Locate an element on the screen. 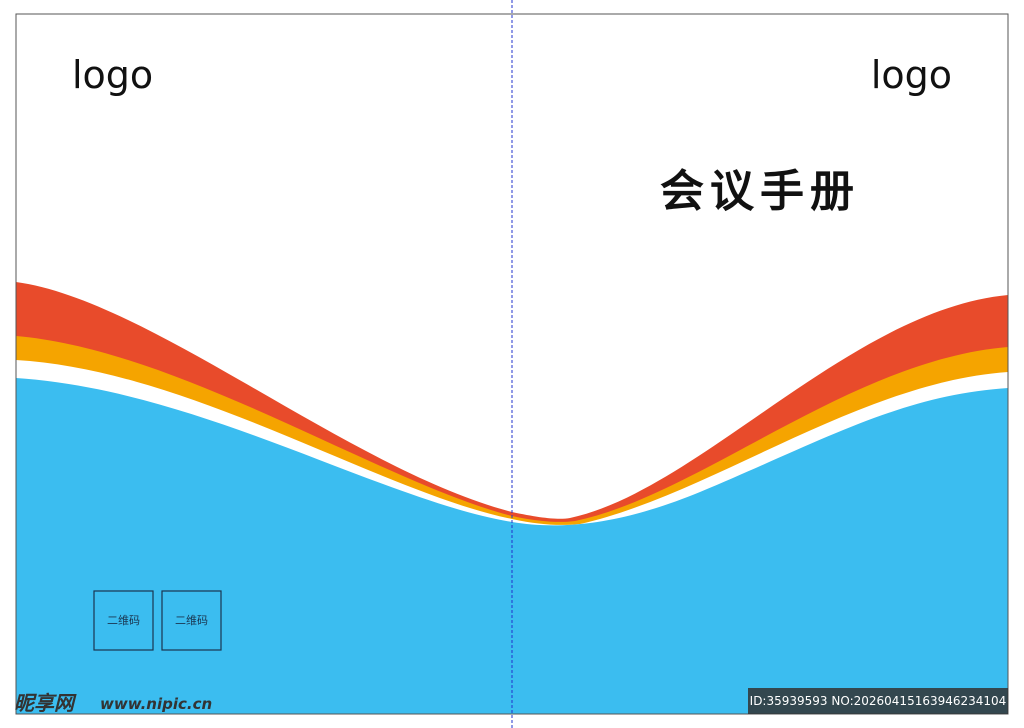  title: 会议手册 is located at coordinates (760, 191).